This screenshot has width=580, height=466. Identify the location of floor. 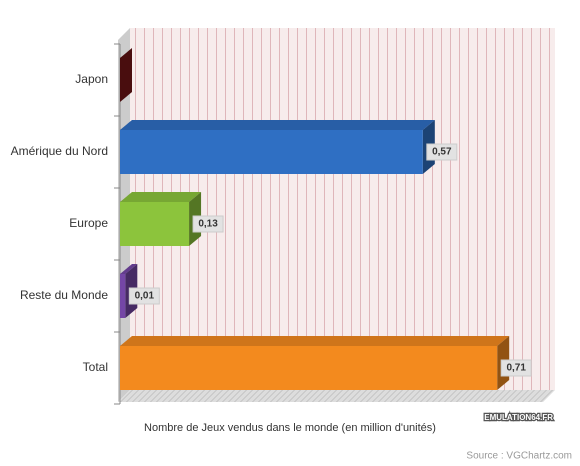
(336, 396).